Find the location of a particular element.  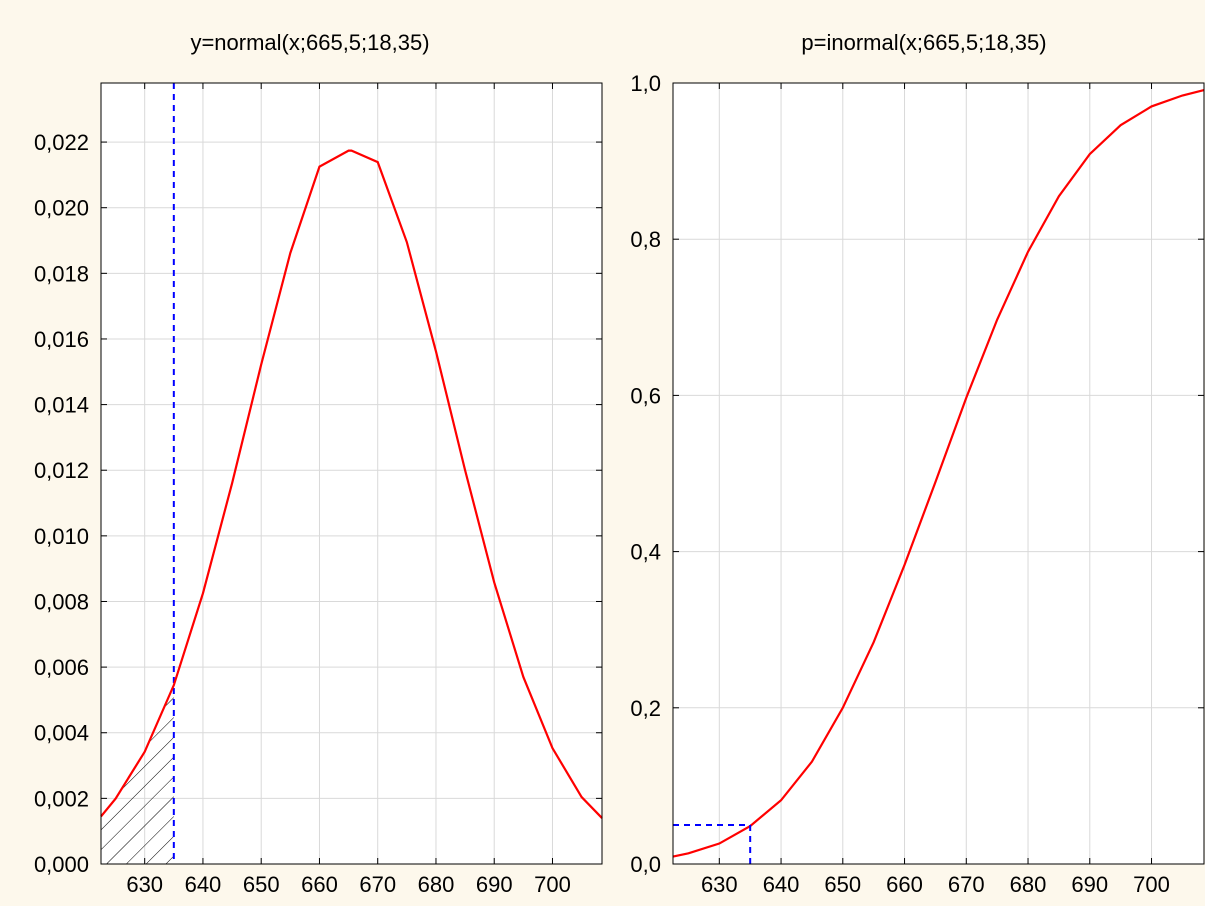

y-tick-label: 0,018 is located at coordinates (61, 273).